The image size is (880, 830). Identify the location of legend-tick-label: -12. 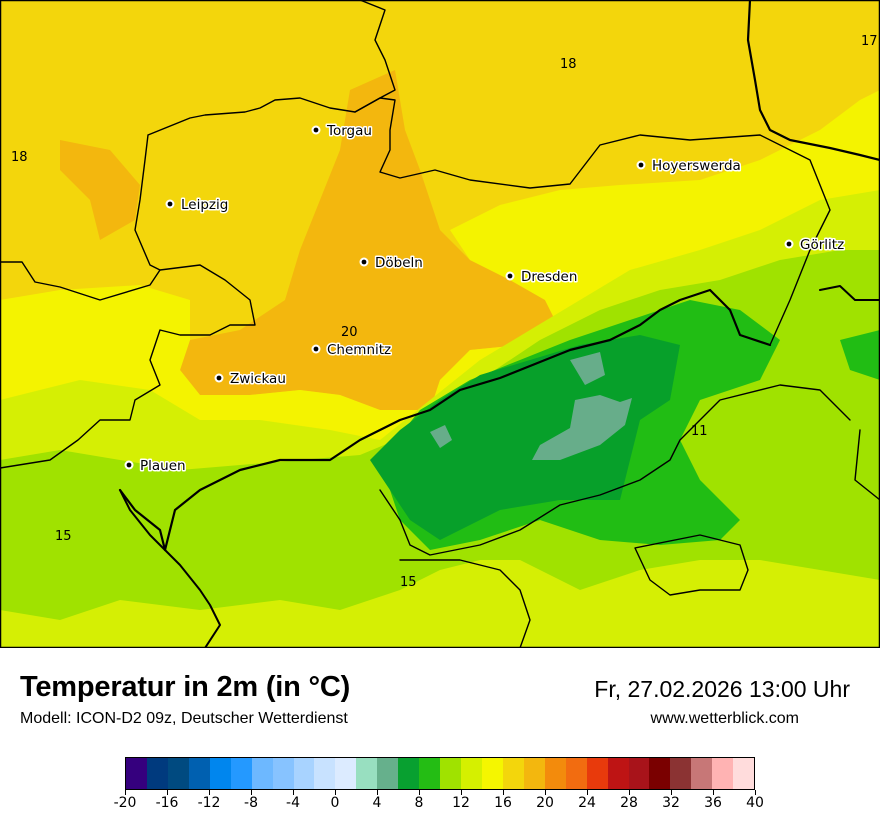
(209, 803).